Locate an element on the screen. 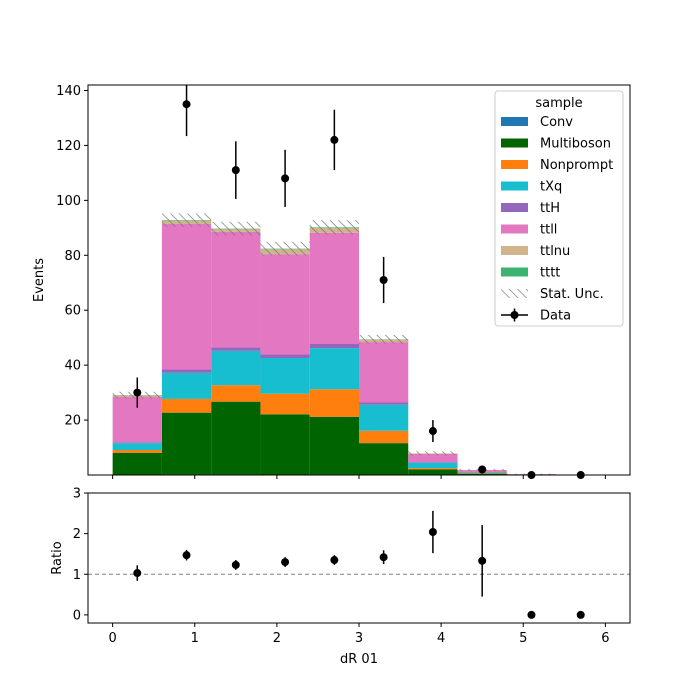 Image resolution: width=700 pixels, height=700 pixels. legend-label: Data is located at coordinates (555, 316).